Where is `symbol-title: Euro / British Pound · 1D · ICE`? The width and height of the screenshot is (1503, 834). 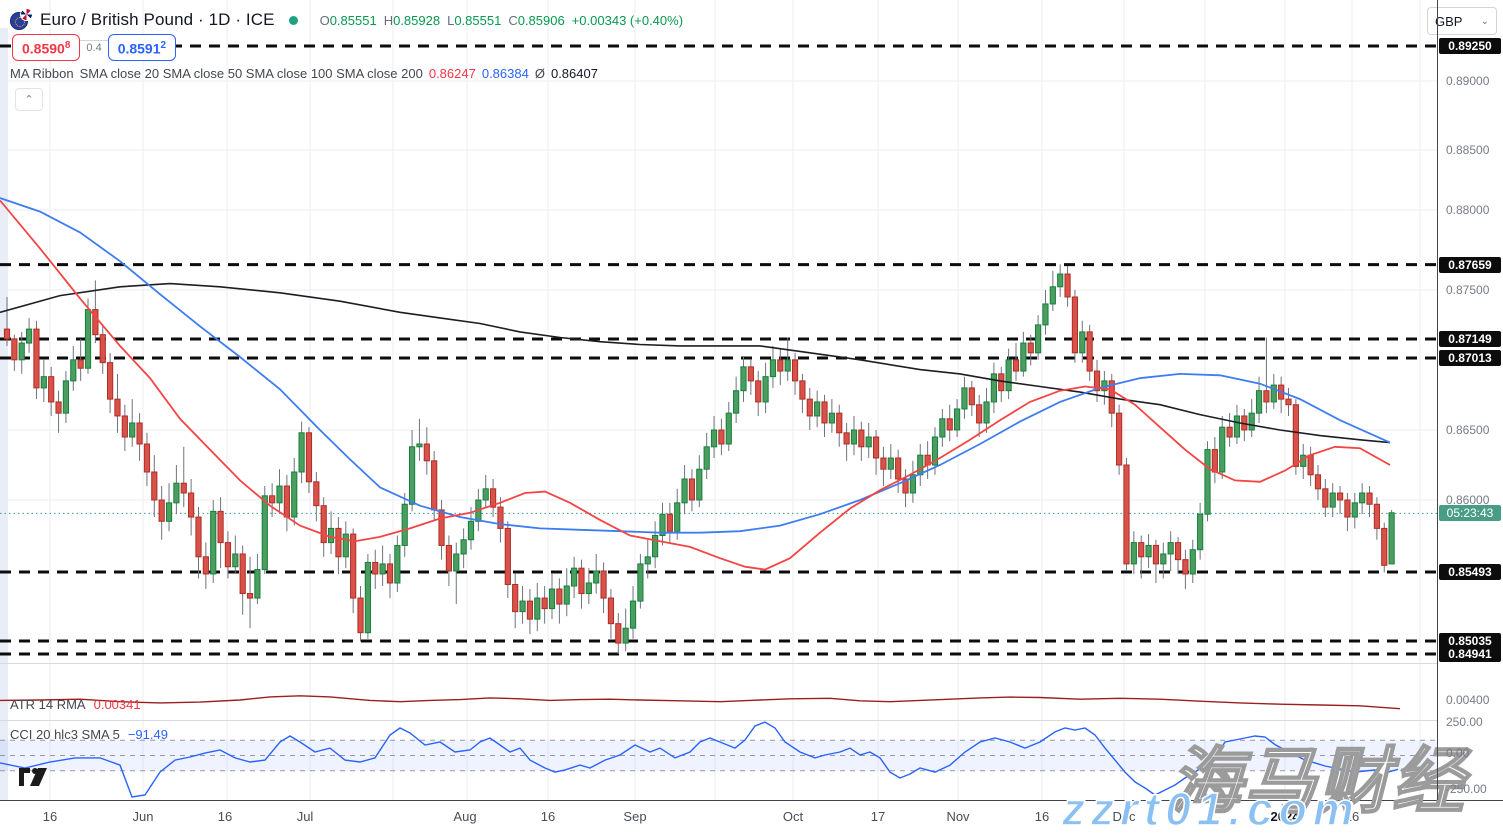 symbol-title: Euro / British Pound · 1D · ICE is located at coordinates (157, 19).